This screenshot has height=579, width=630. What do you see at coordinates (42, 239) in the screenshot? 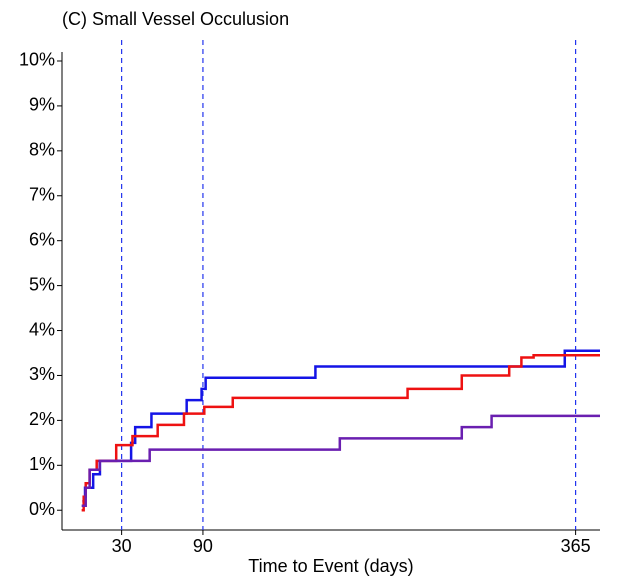
I see `y-tick-label: 6%` at bounding box center [42, 239].